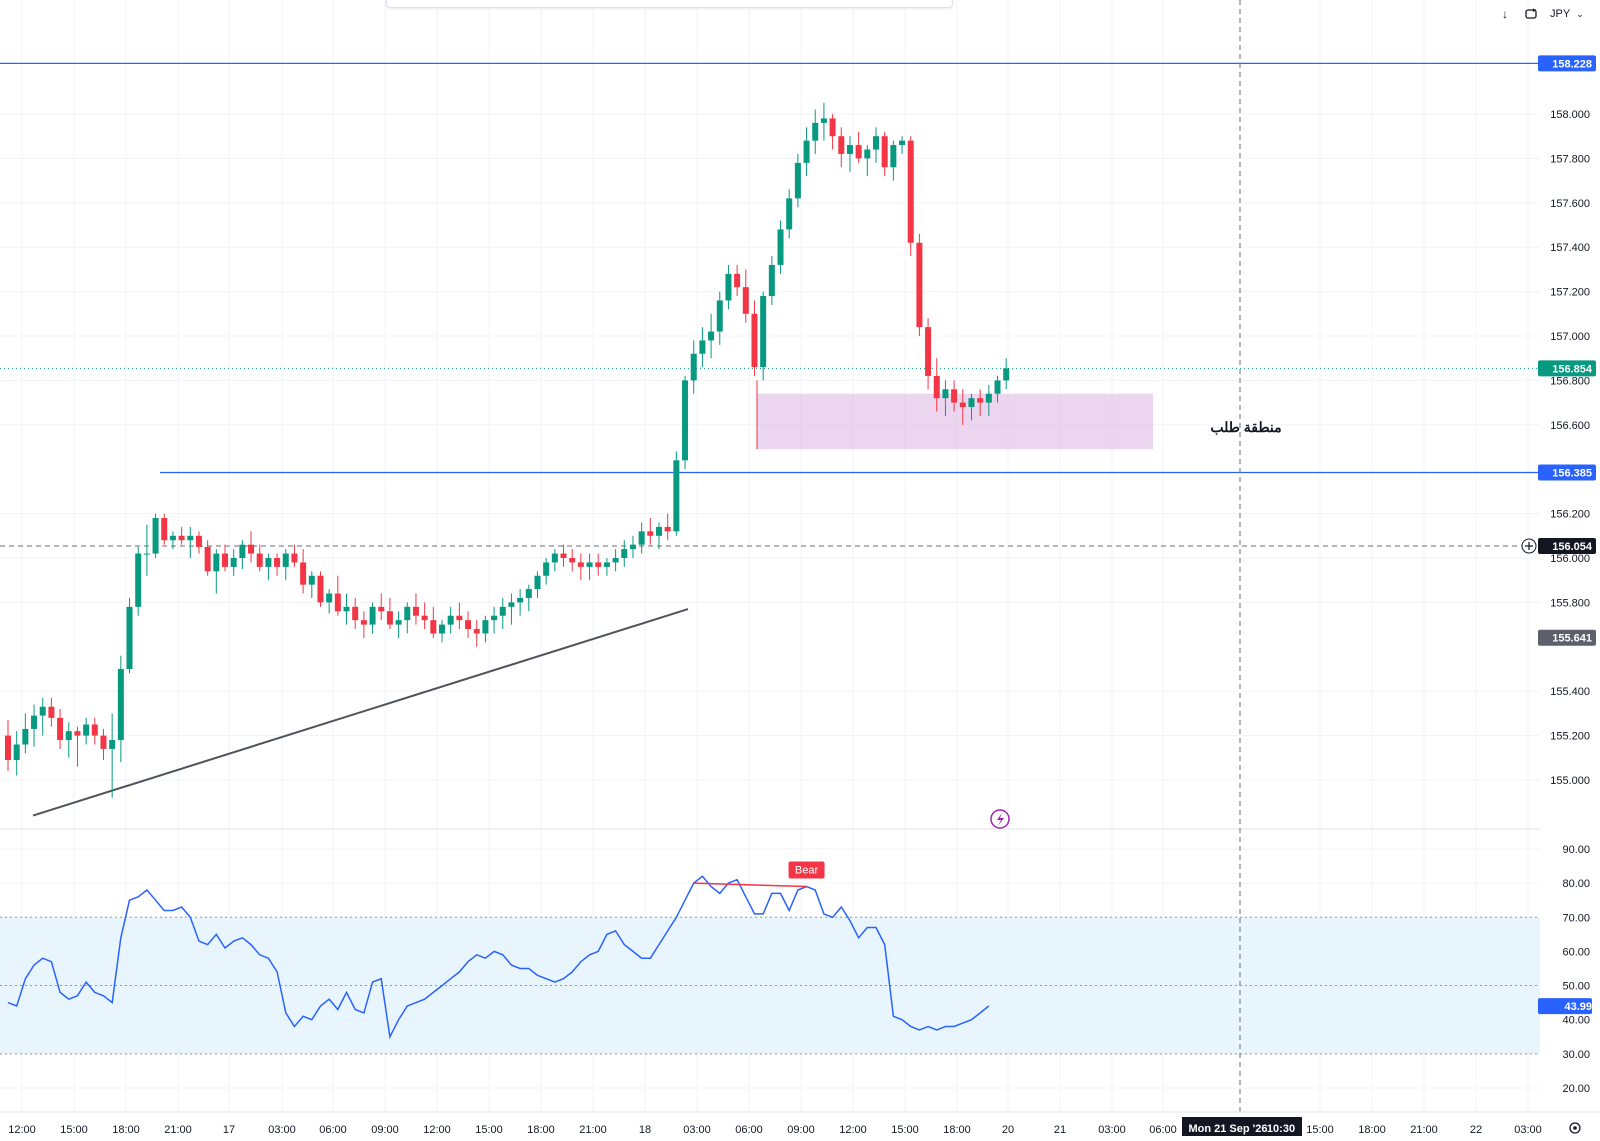 This screenshot has height=1141, width=1600. I want to click on trendline, so click(360, 712).